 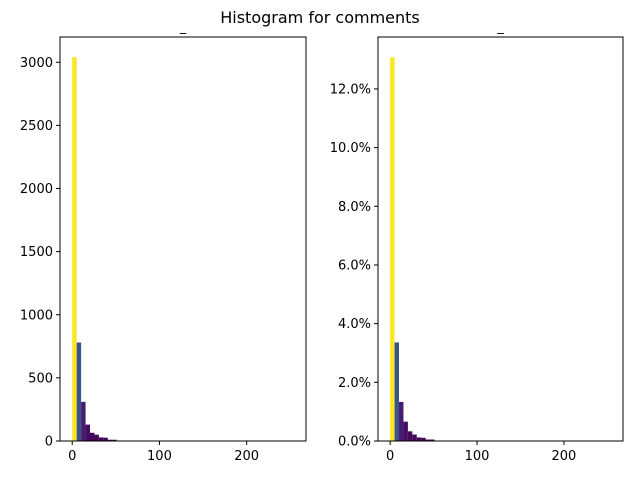 What do you see at coordinates (36, 252) in the screenshot?
I see `y-tick-label: 1500` at bounding box center [36, 252].